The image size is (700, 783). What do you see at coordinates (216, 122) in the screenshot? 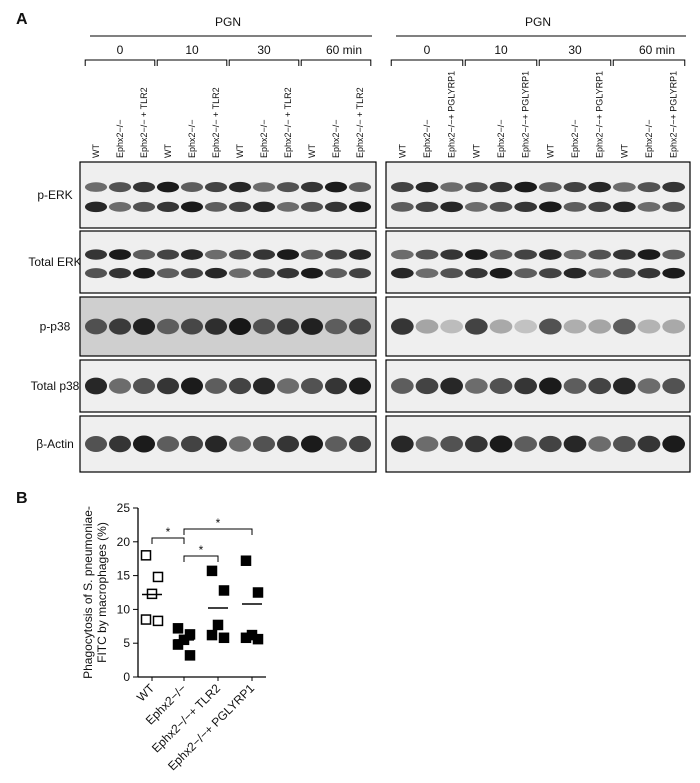
I see `lane-label: Ephx2−/− + TLR2` at bounding box center [216, 122].